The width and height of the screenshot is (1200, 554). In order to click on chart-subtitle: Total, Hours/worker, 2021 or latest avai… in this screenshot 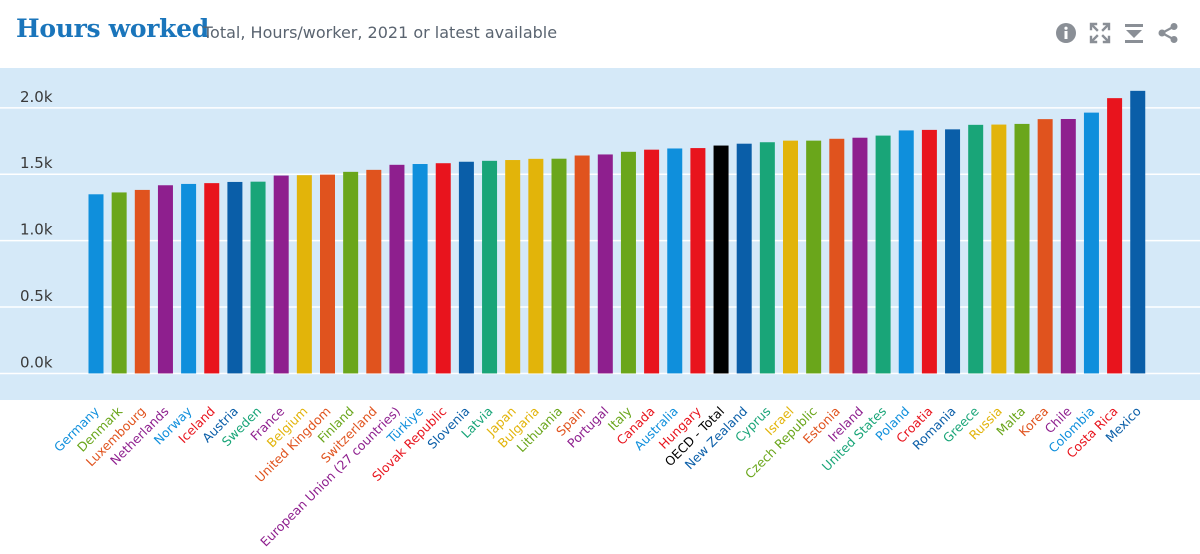, I will do `click(380, 32)`.